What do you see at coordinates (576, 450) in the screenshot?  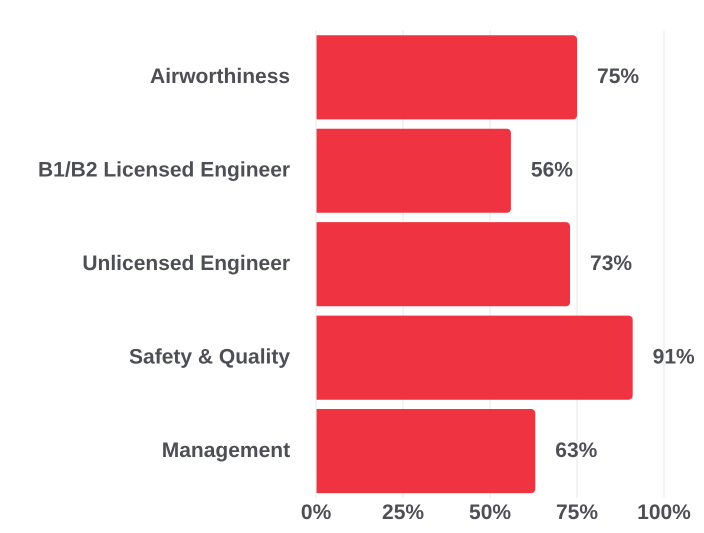 I see `data-label: 63%` at bounding box center [576, 450].